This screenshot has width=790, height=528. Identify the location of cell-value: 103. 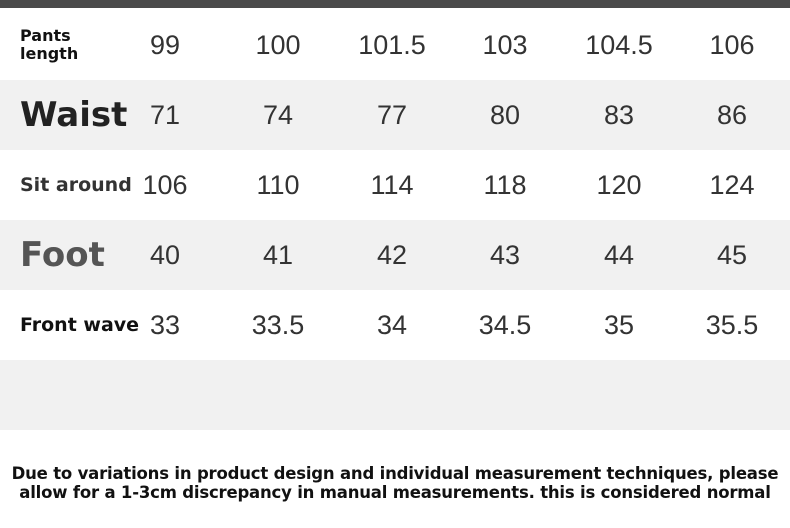
(505, 44).